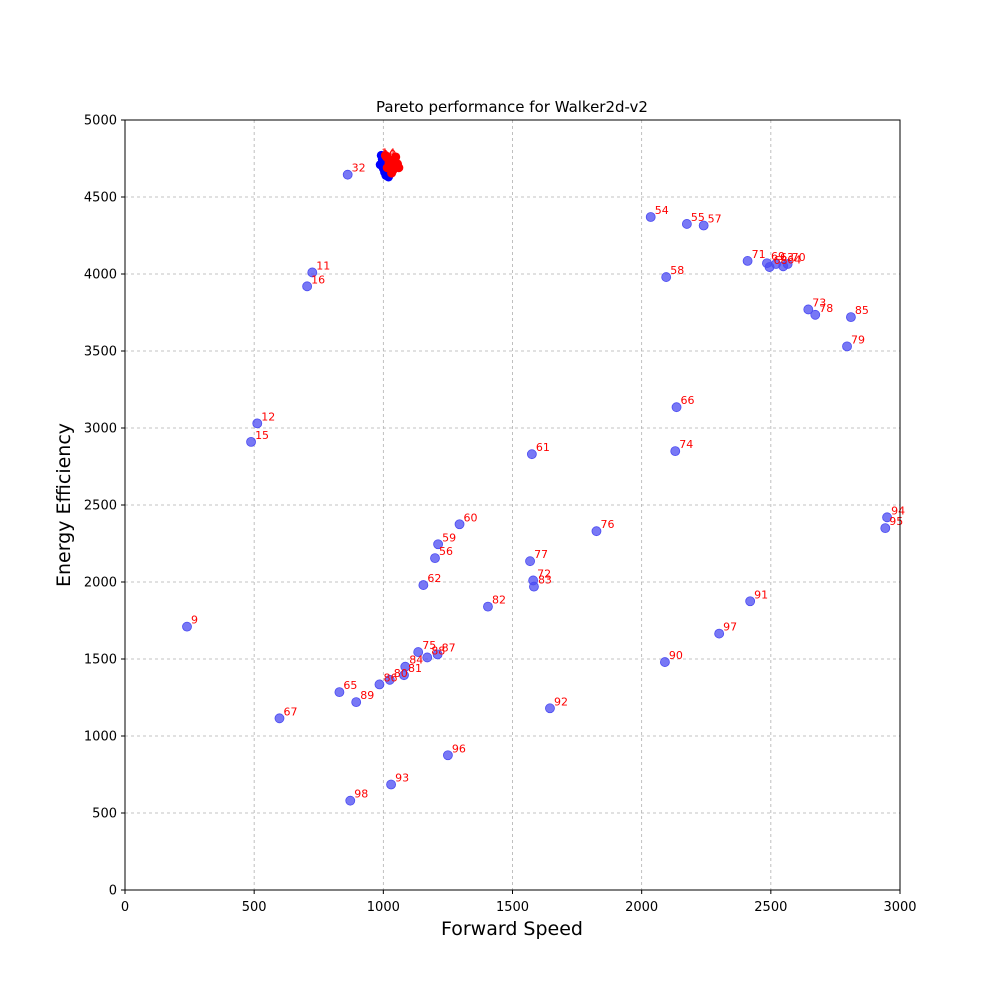 Image resolution: width=1000 pixels, height=1000 pixels. I want to click on data-point-label: 79, so click(858, 339).